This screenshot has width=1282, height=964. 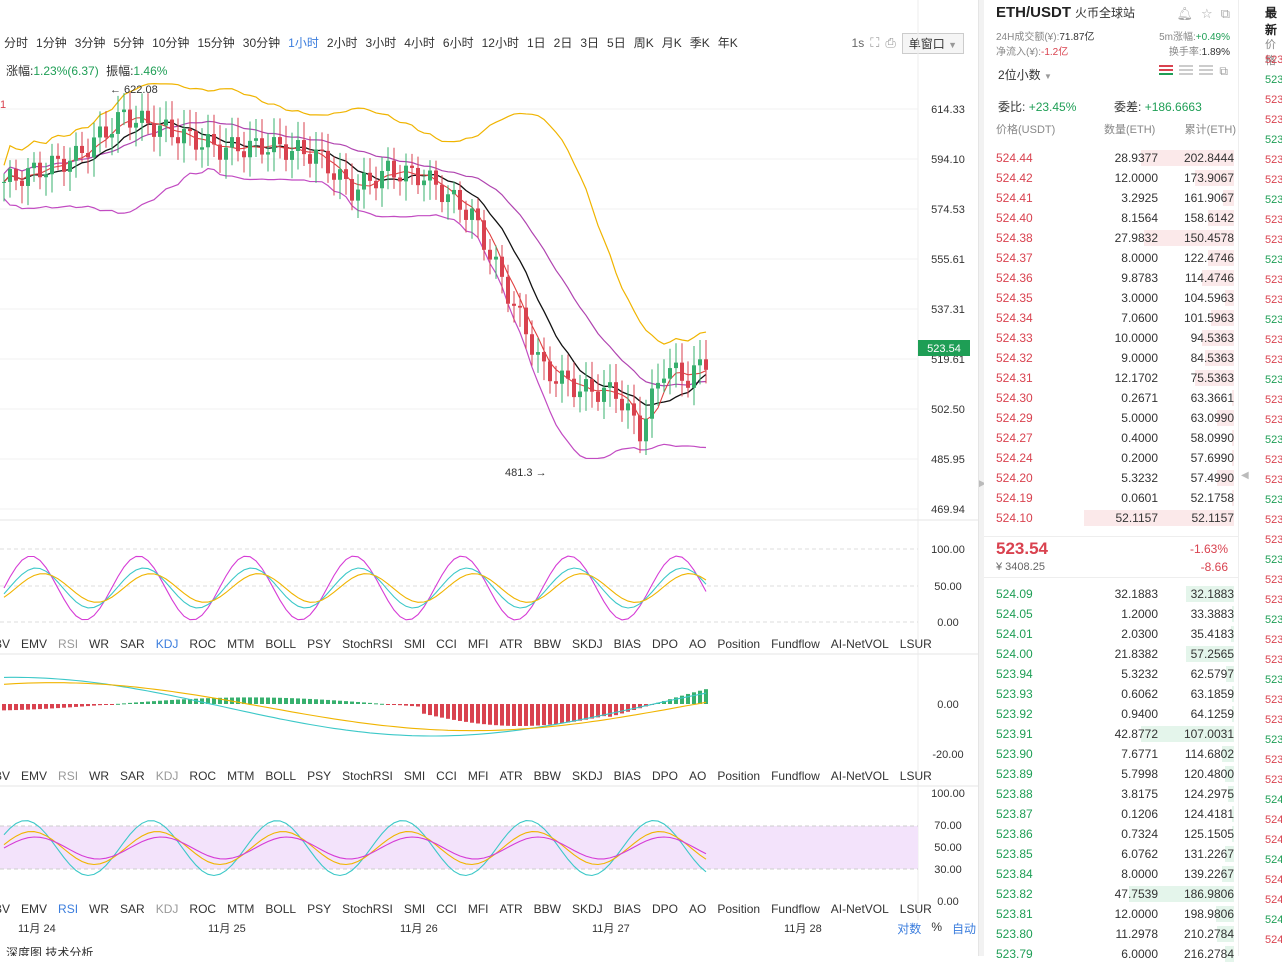 What do you see at coordinates (982, 483) in the screenshot?
I see `collapse-arrow-icon: ▶` at bounding box center [982, 483].